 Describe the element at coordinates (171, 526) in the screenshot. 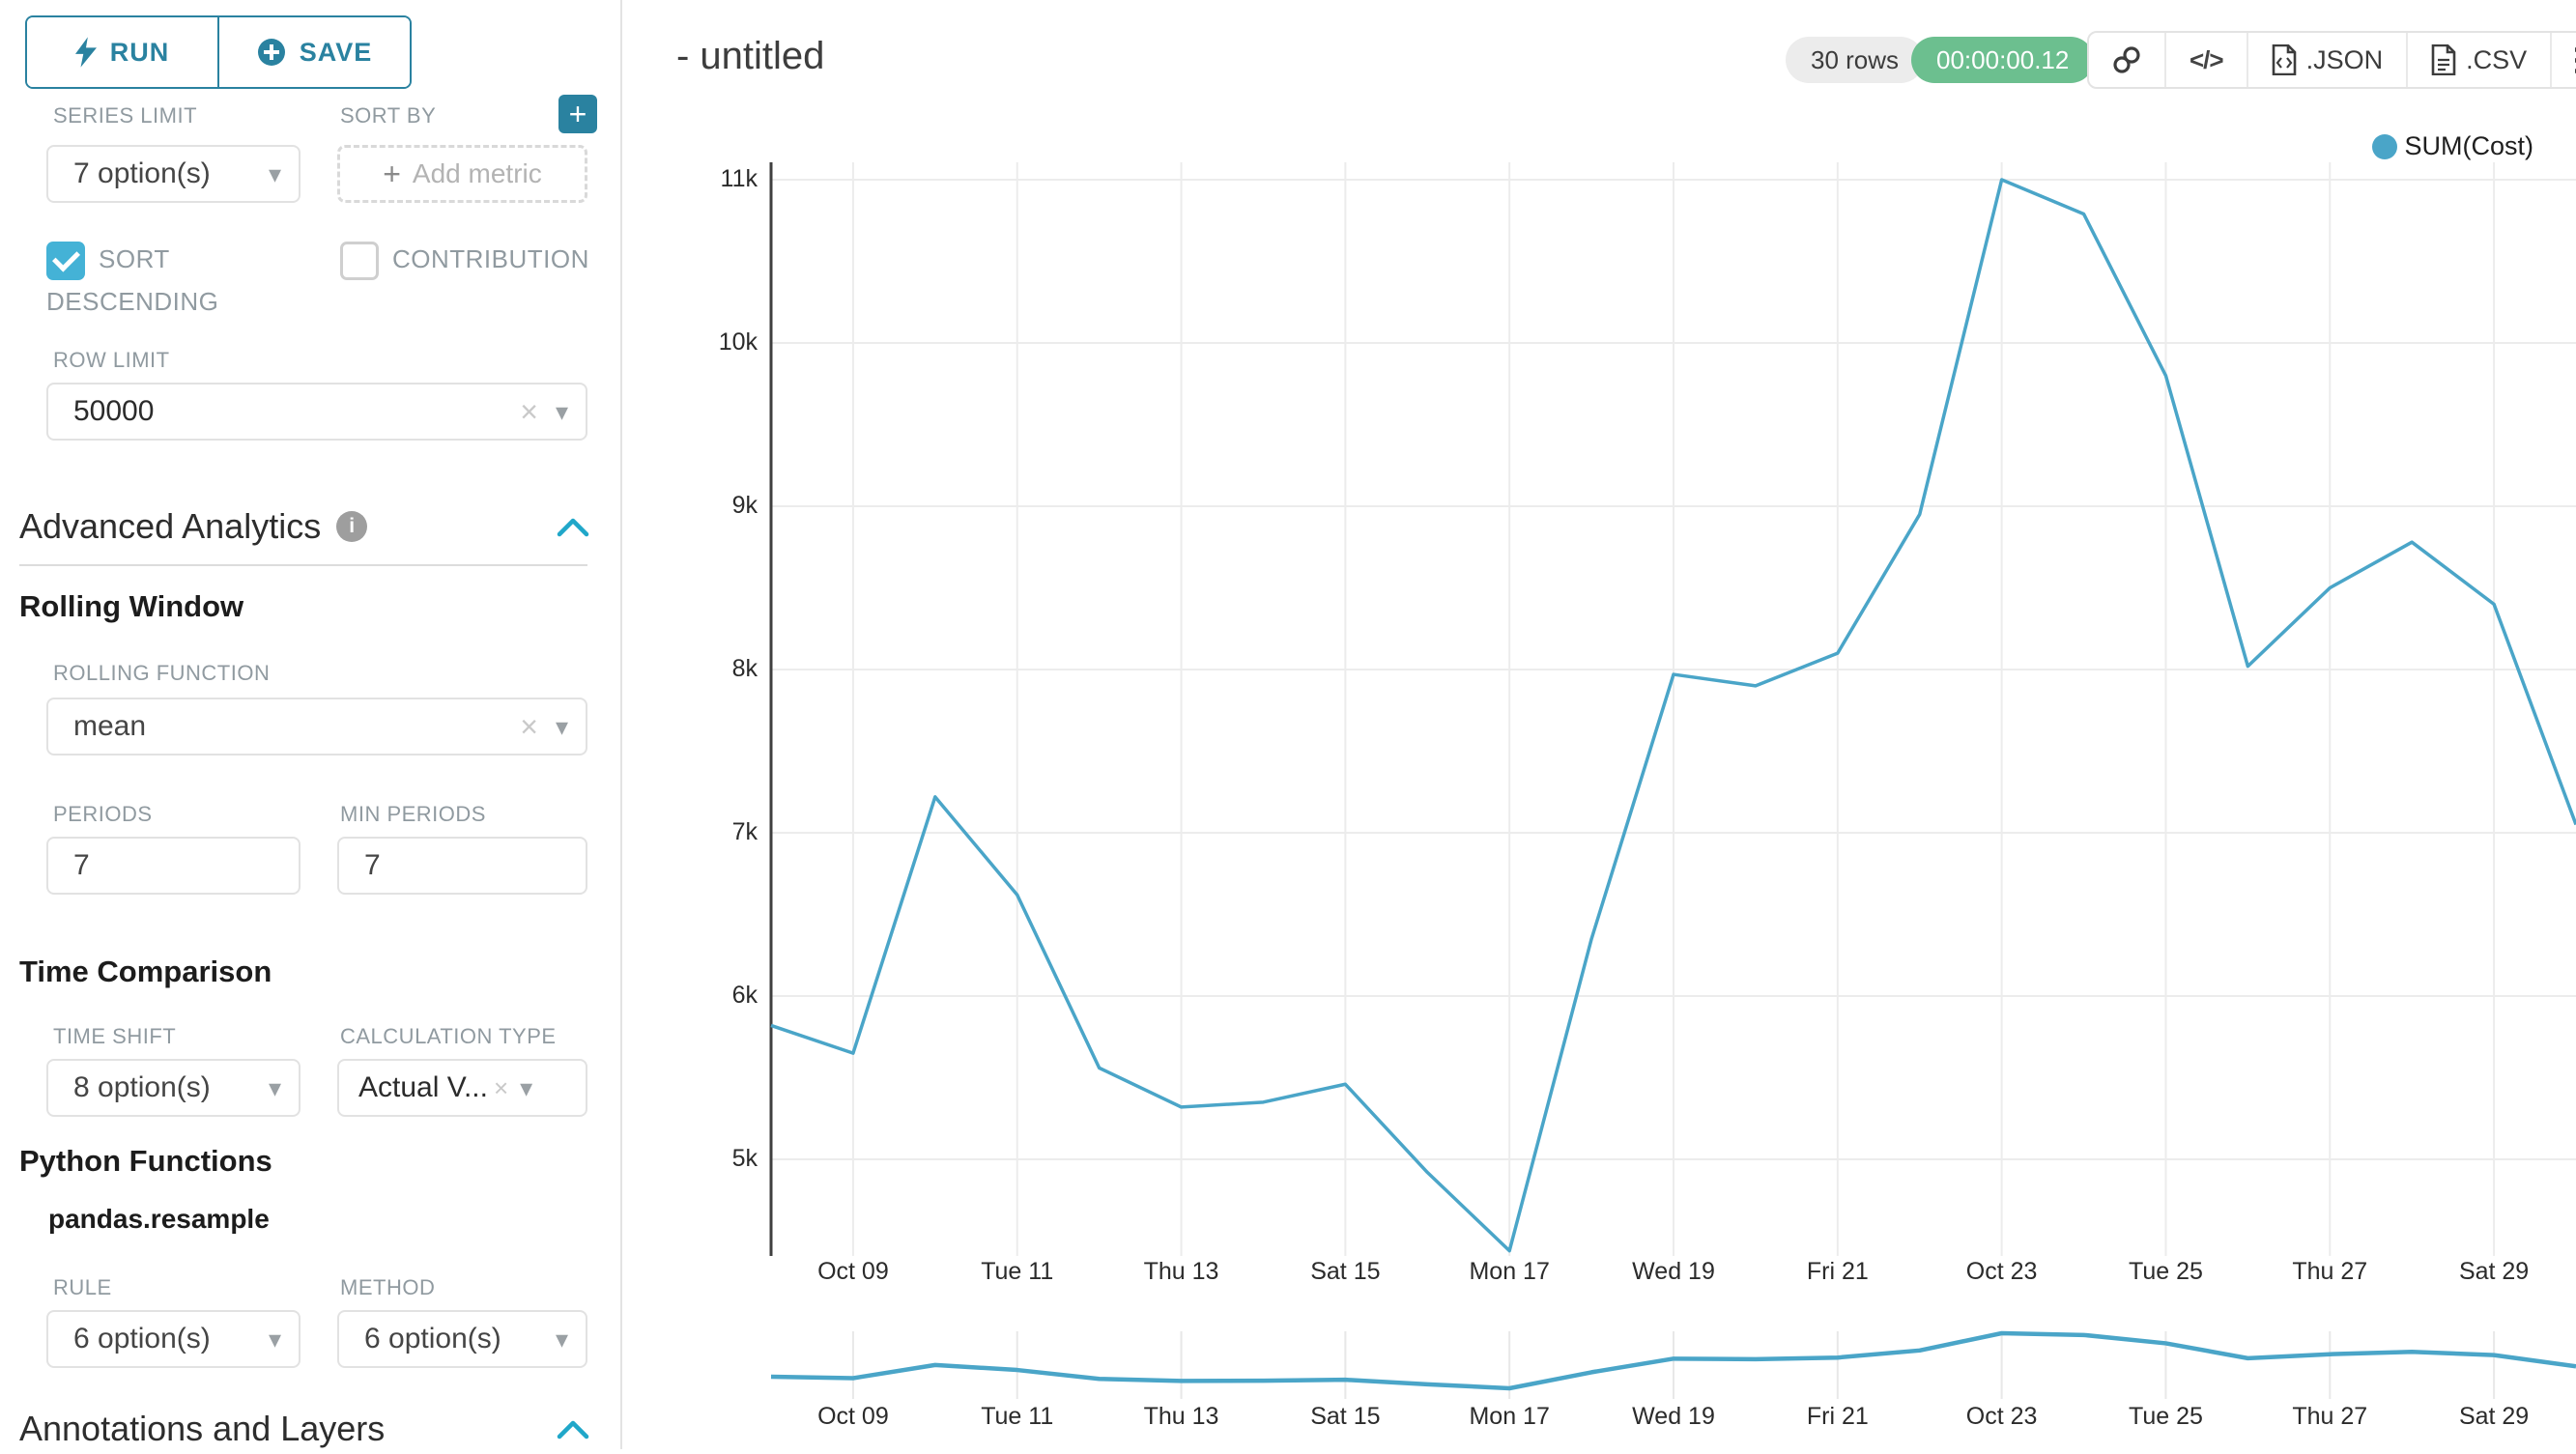

I see `advanced-analytics-title: Advanced Analytics` at that location.